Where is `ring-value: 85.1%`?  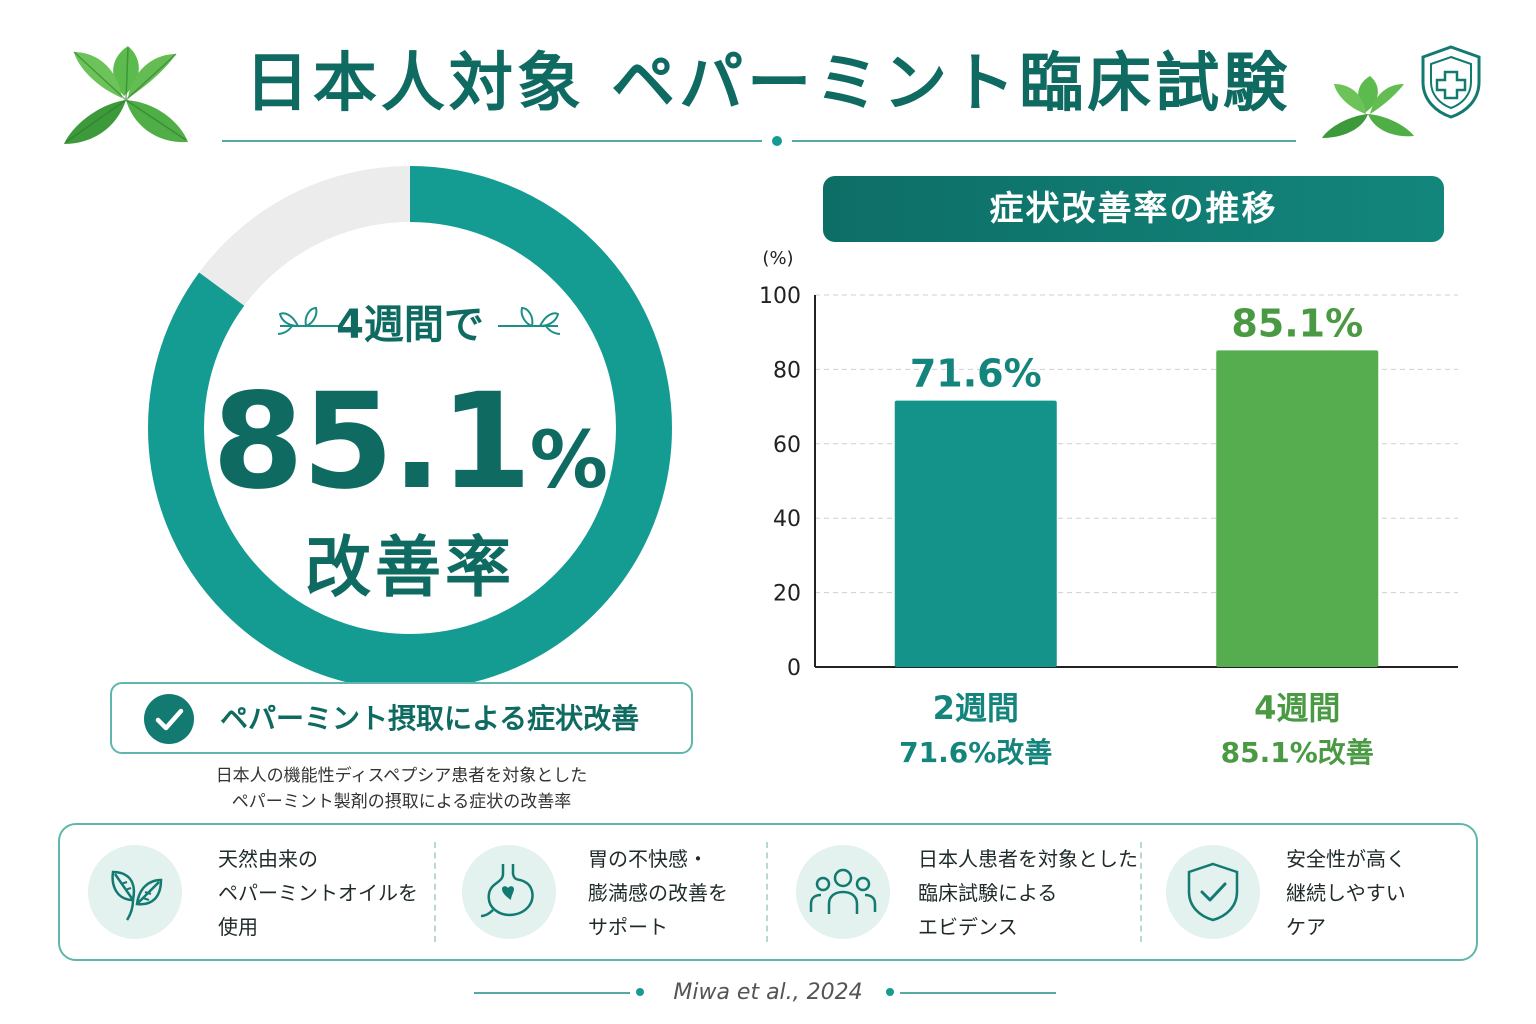 ring-value: 85.1% is located at coordinates (410, 442).